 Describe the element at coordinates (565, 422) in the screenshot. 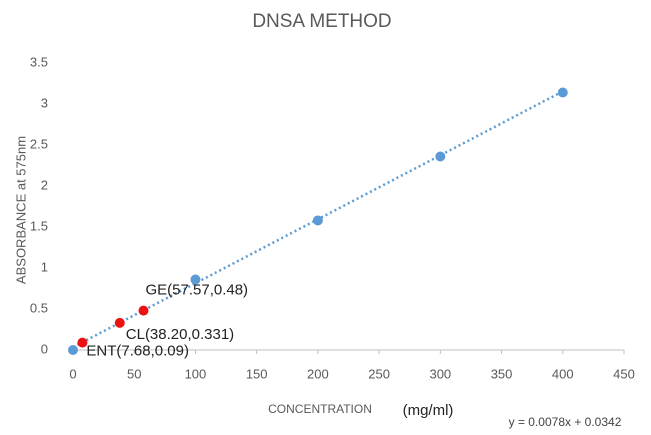

I see `trendline-equation: y = 0.0078x + 0.0342` at that location.